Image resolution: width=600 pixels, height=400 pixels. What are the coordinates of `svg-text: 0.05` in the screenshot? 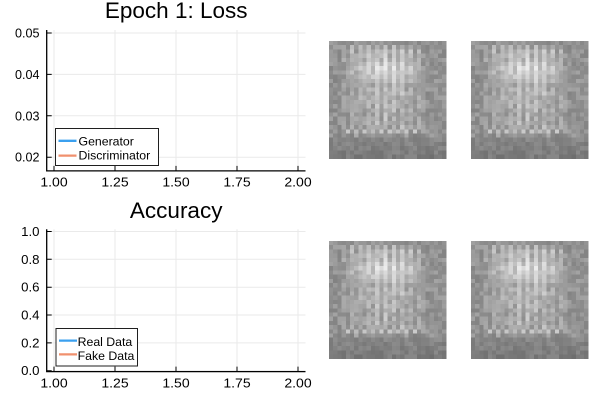 It's located at (27, 34).